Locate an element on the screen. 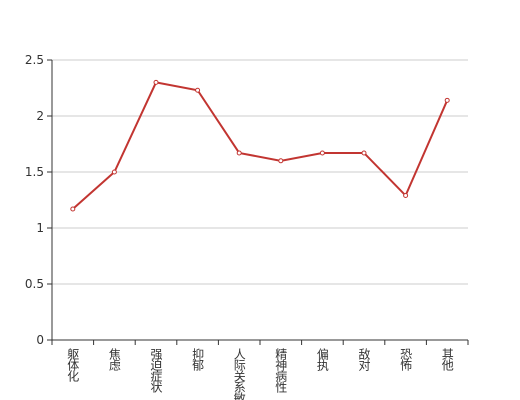 The image size is (520, 400). x-tick-label: 敌对 is located at coordinates (364, 359).